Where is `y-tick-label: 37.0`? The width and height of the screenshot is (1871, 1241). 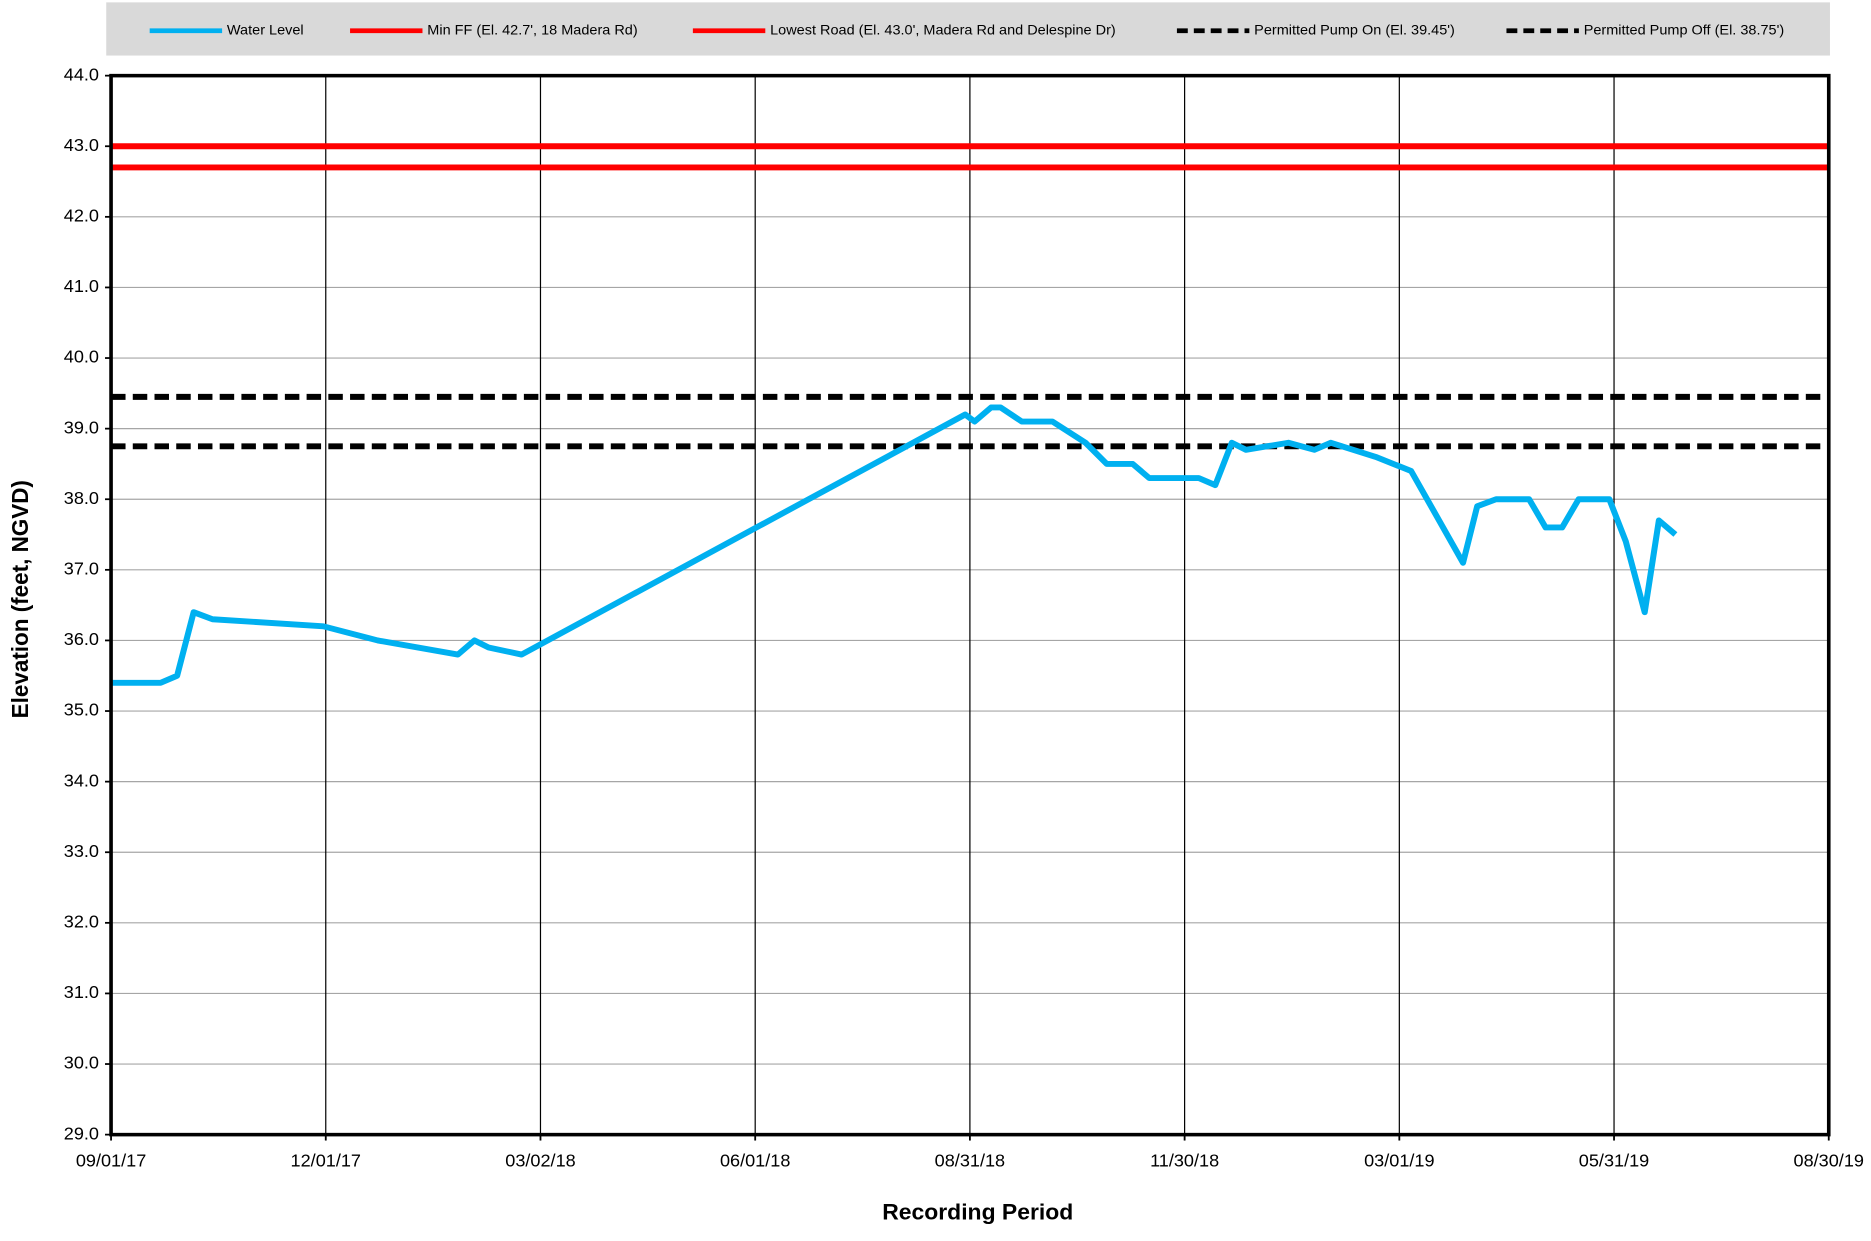
y-tick-label: 37.0 is located at coordinates (81, 569).